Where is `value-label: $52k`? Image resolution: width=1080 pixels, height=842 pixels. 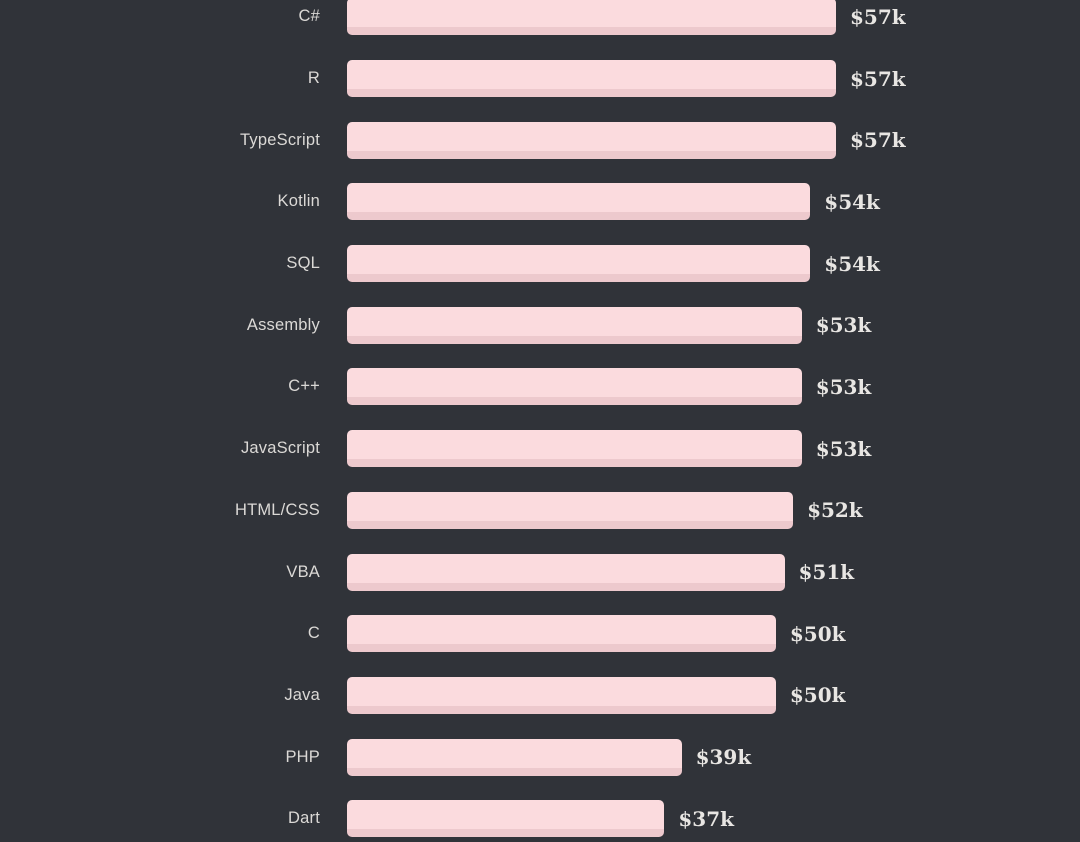
value-label: $52k is located at coordinates (835, 510).